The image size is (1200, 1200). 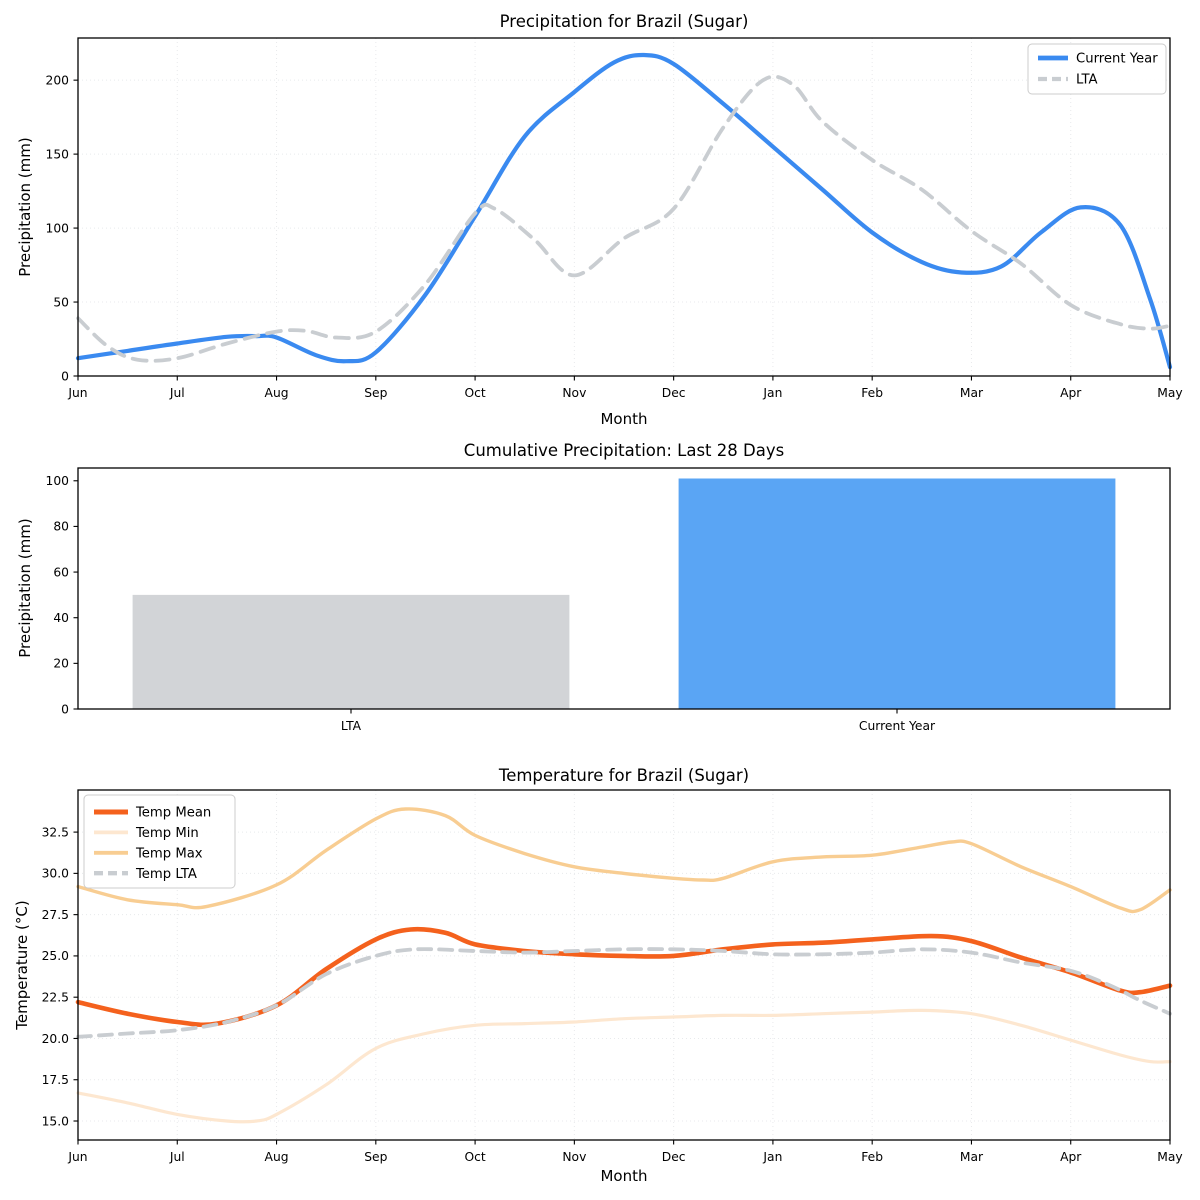 I want to click on series-temp-max, so click(x=624, y=860).